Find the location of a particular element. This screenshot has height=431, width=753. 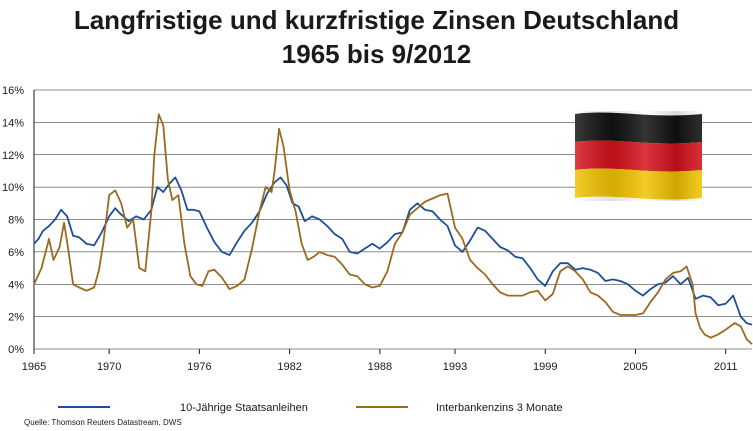

y-tick-label: 4% is located at coordinates (16, 285).